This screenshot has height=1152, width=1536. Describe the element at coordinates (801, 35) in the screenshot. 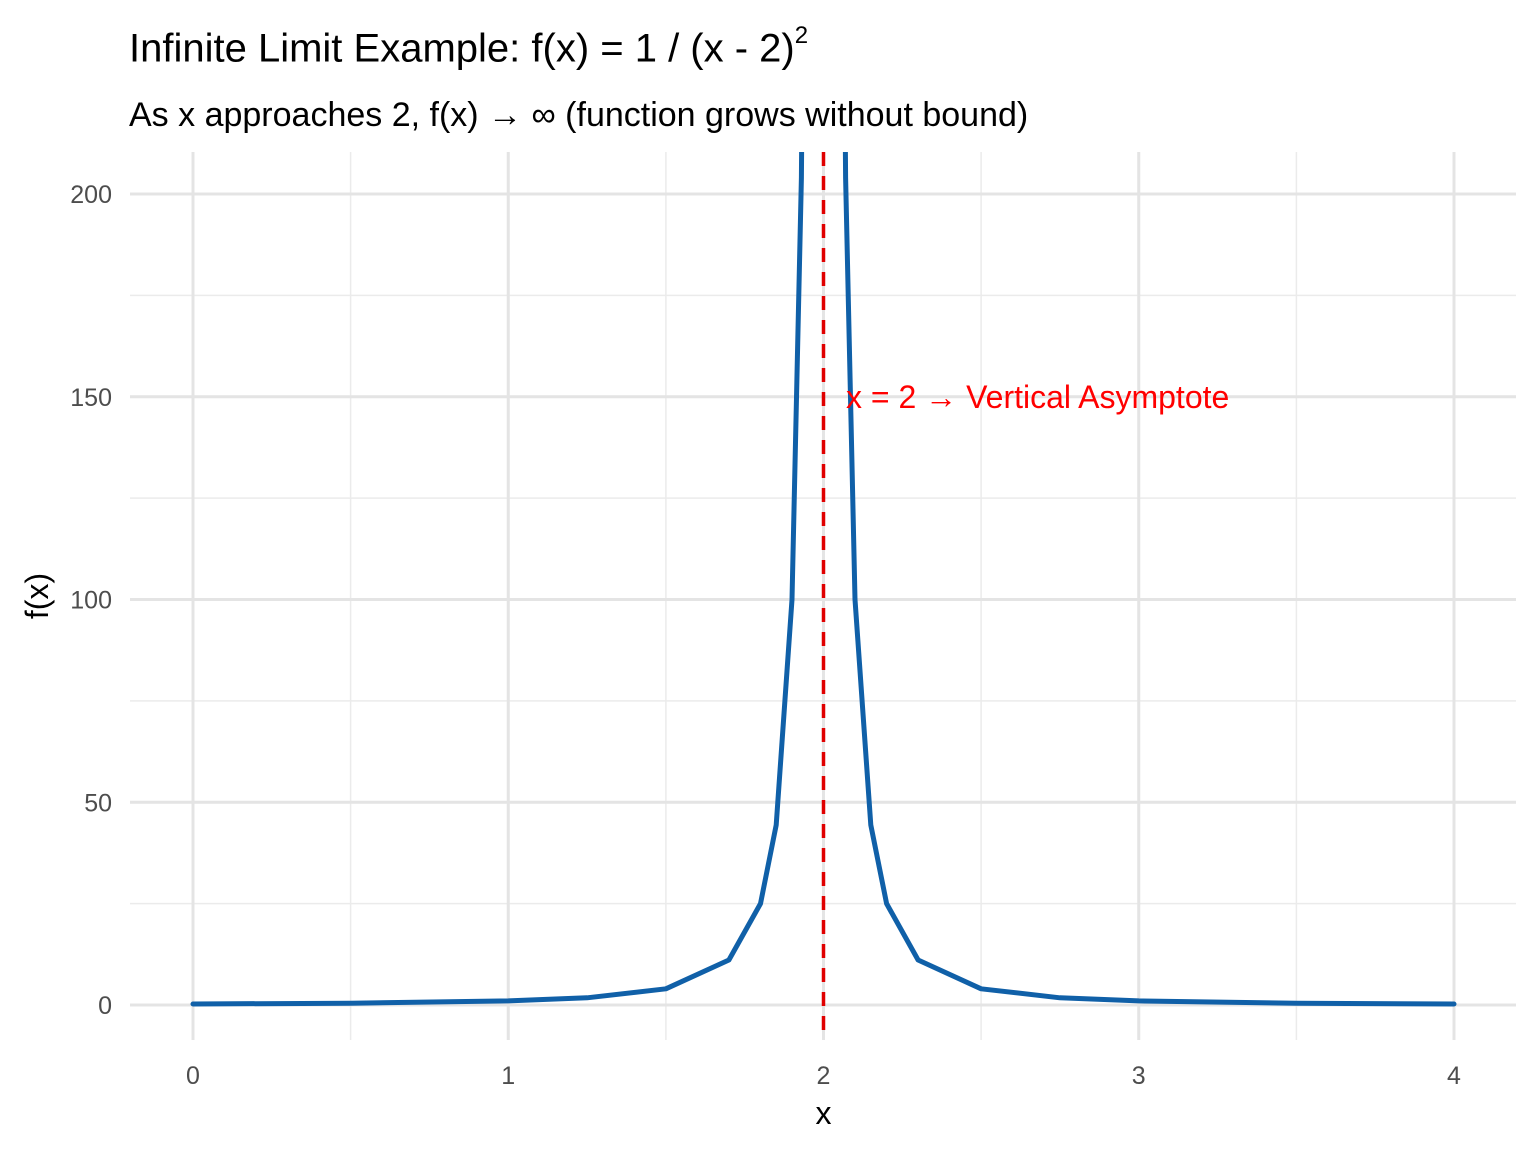

I see `chart-title-exponent: 2` at that location.